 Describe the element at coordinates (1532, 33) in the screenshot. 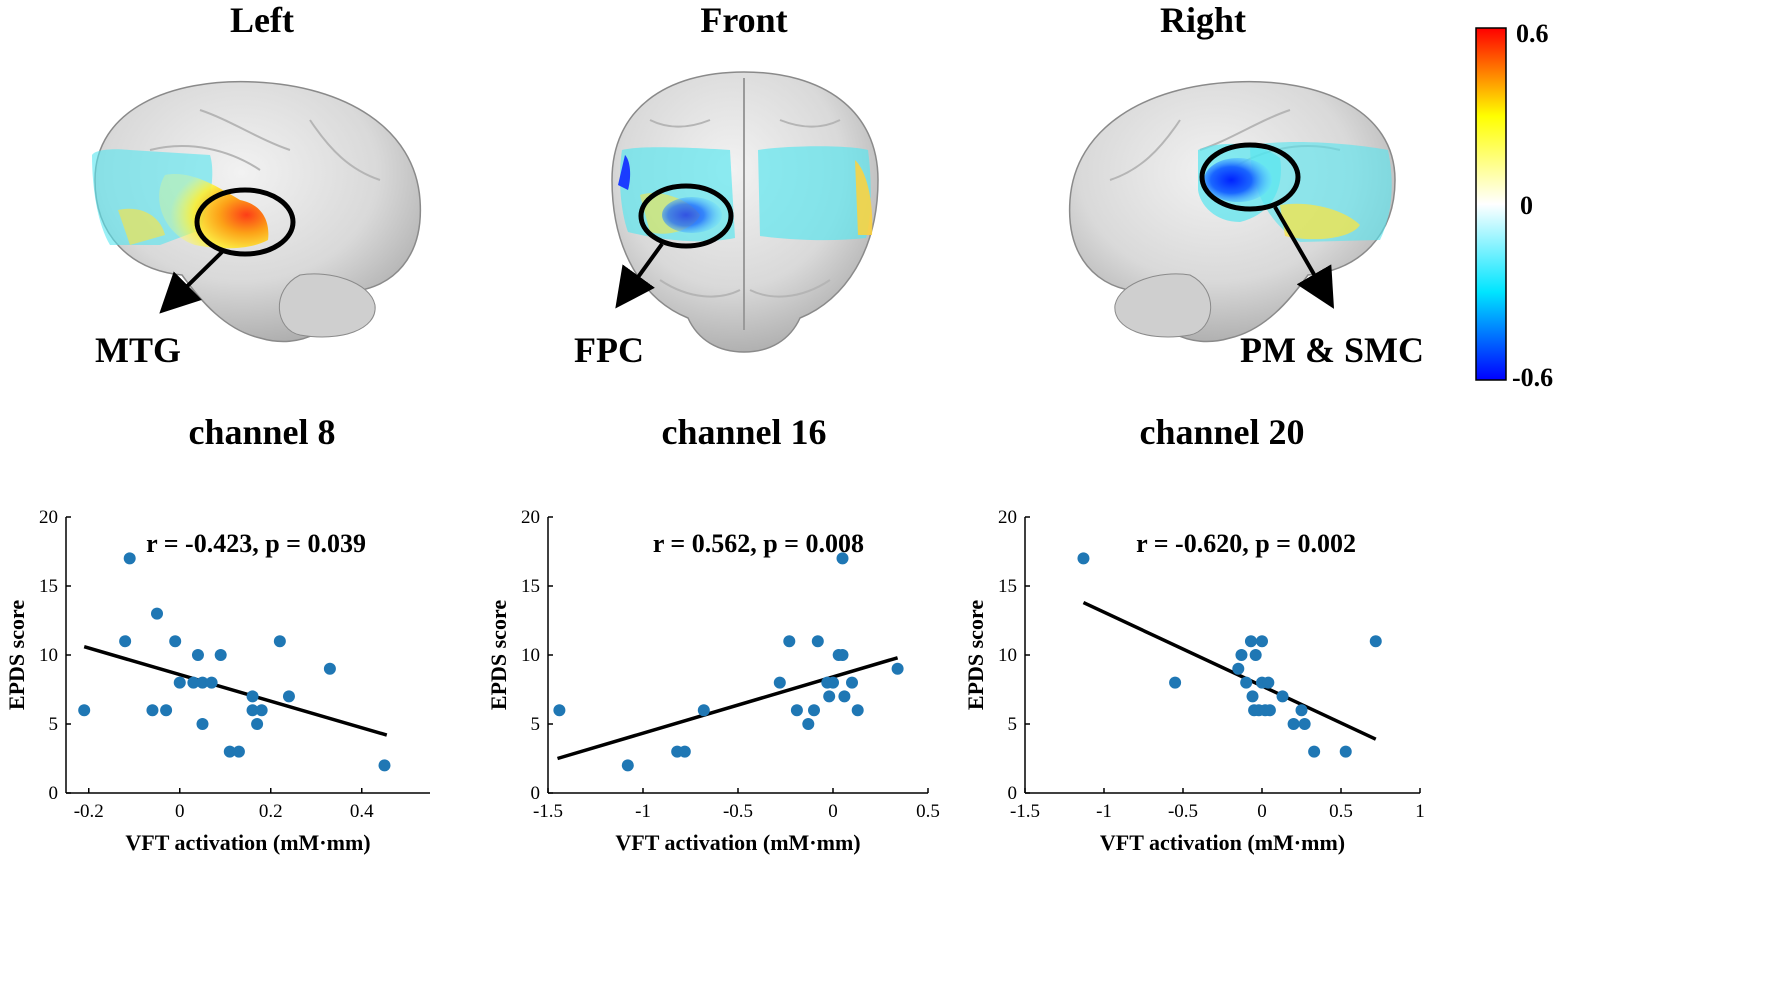

I see `colorbar-max-label: 0.6` at that location.